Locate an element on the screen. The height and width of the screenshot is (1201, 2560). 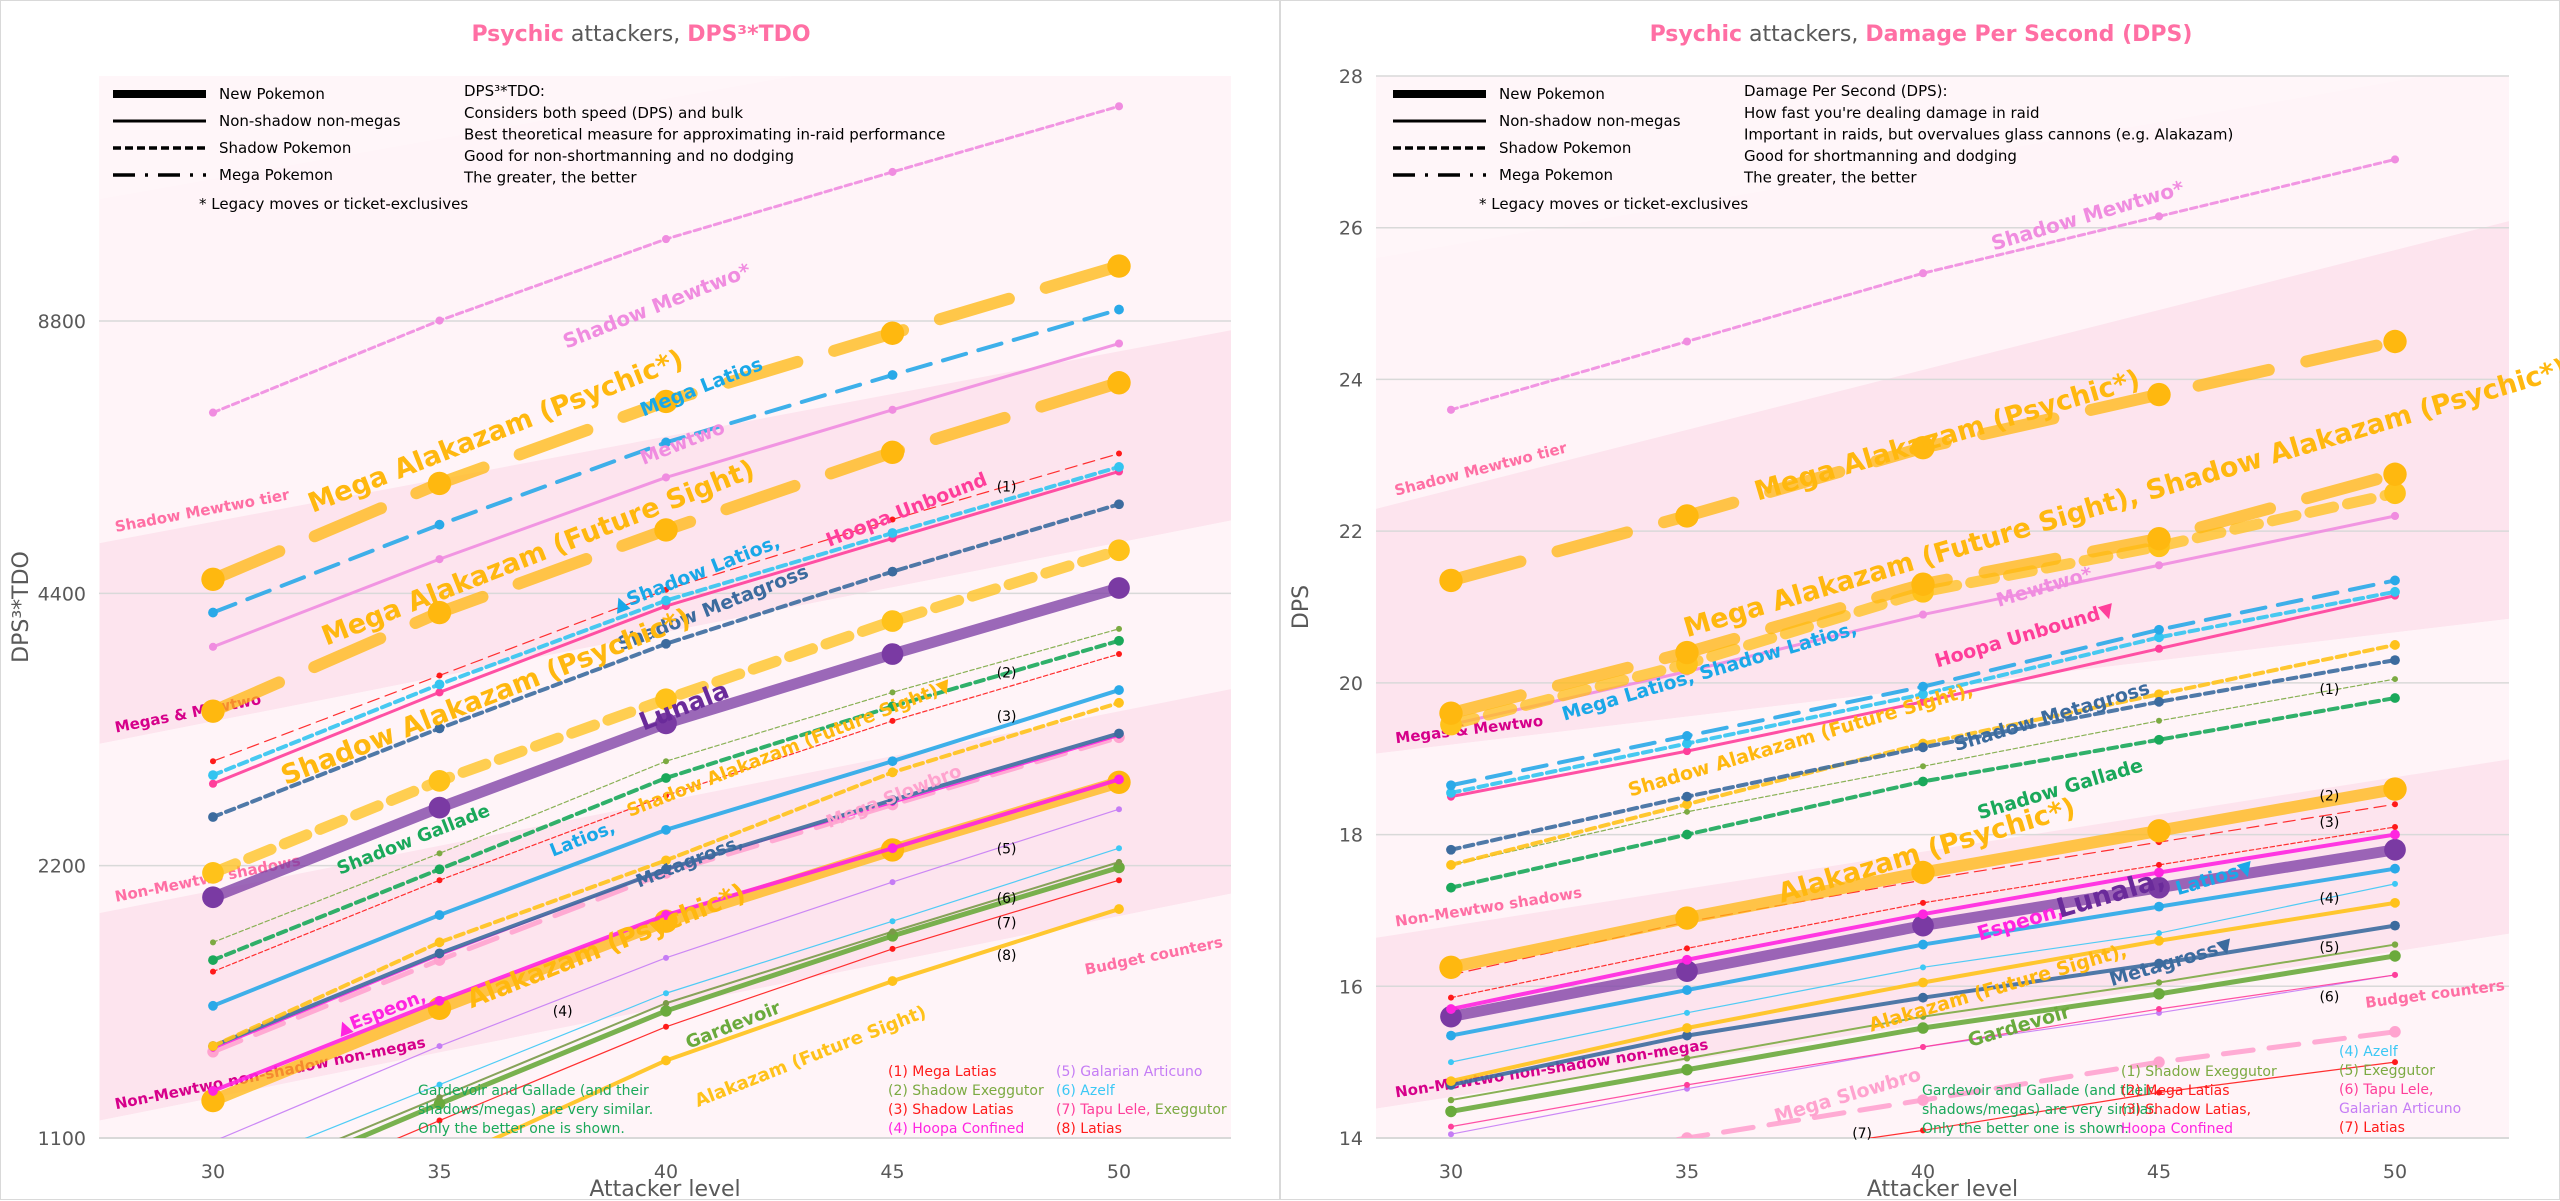
series-label: (7) is located at coordinates (1862, 1134).